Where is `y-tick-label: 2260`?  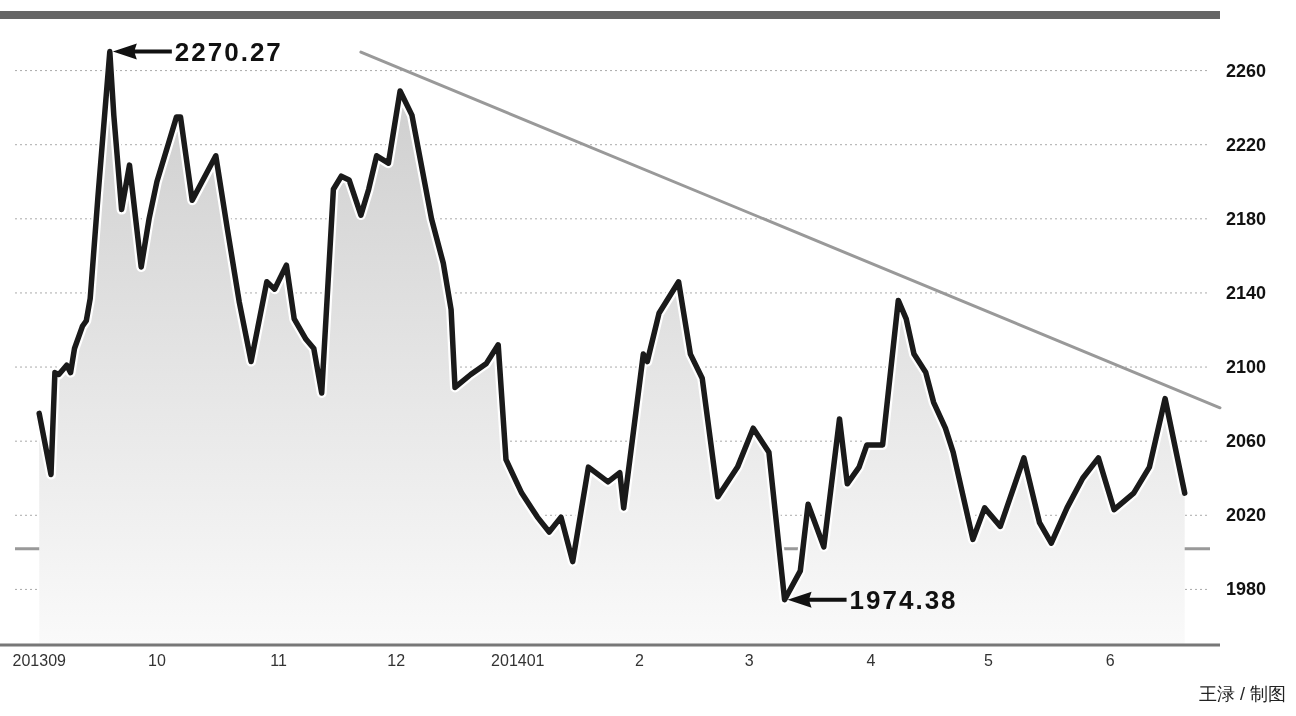 y-tick-label: 2260 is located at coordinates (1246, 70).